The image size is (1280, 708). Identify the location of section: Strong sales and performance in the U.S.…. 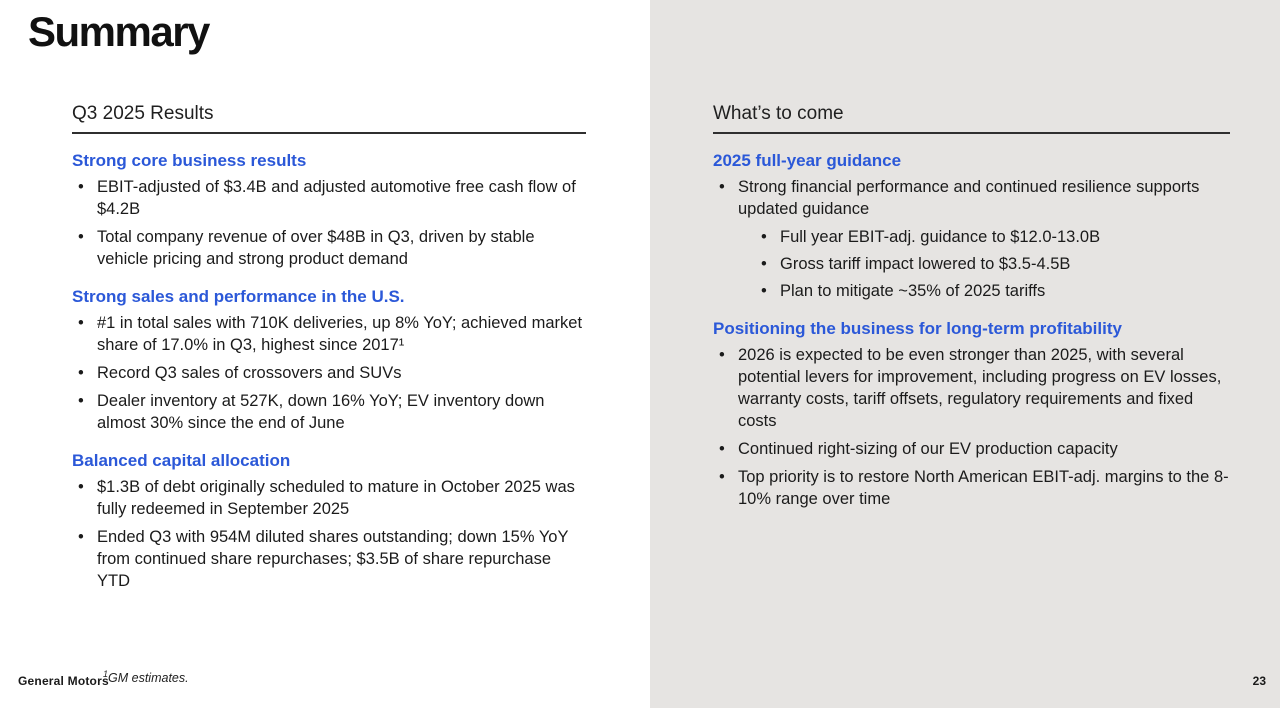
(329, 360).